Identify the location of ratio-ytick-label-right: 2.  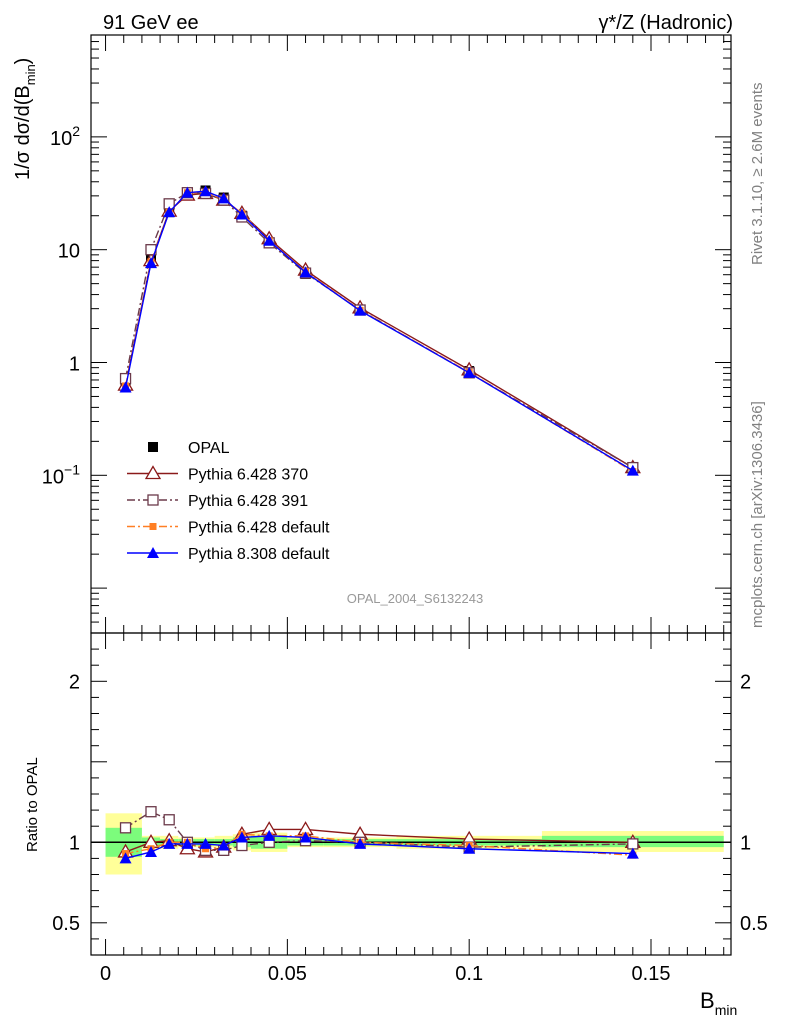
(745, 682).